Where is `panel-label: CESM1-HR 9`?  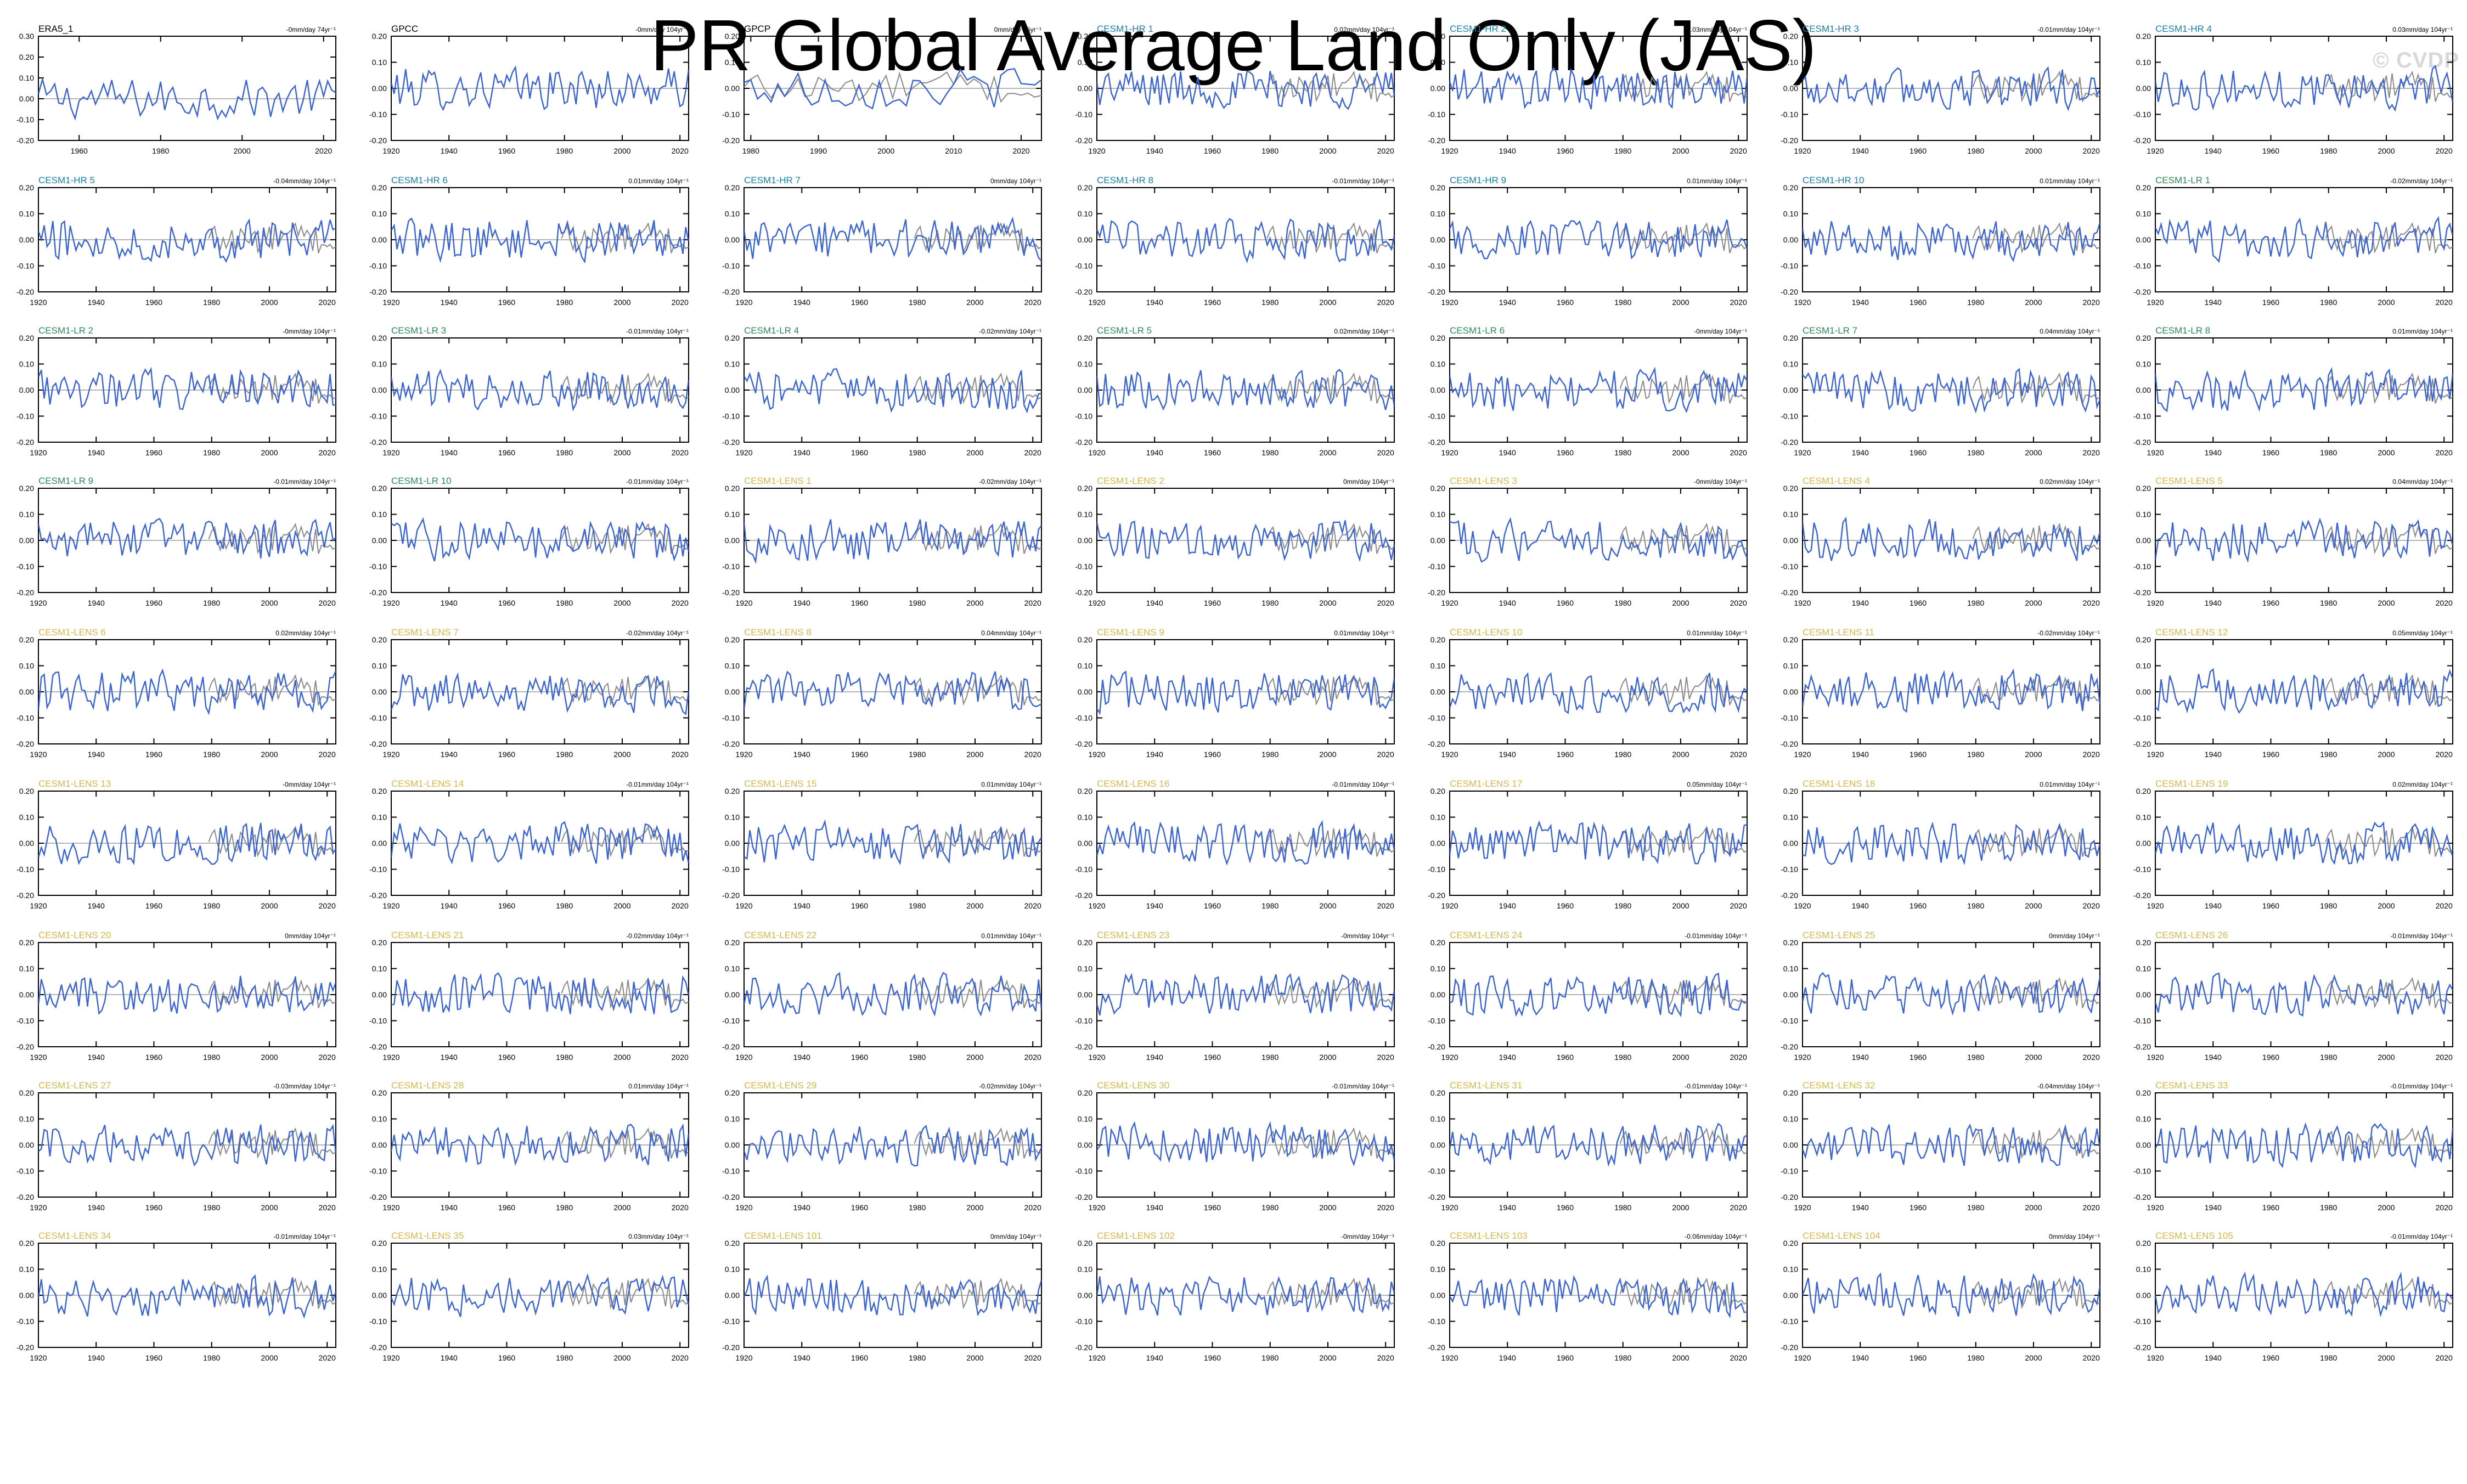 panel-label: CESM1-HR 9 is located at coordinates (1478, 180).